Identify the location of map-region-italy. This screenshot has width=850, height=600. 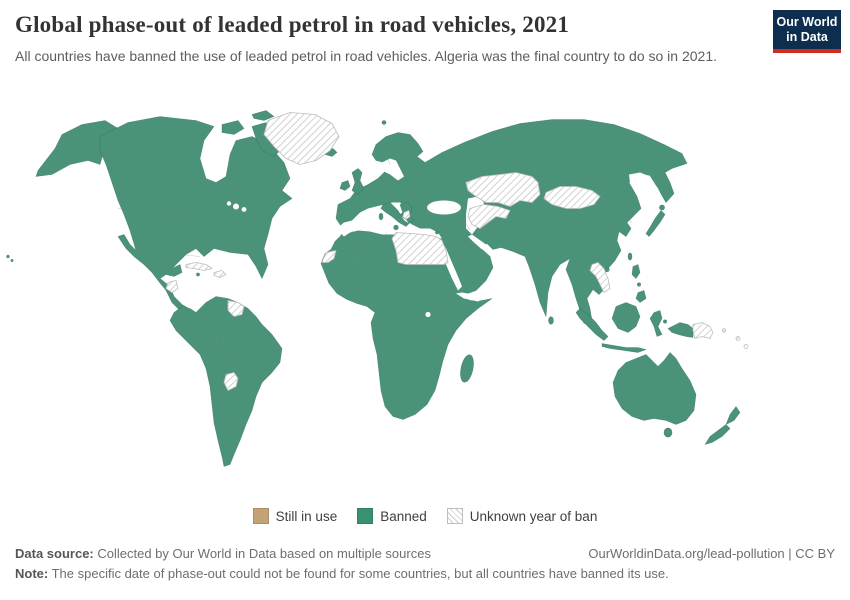
(395, 214).